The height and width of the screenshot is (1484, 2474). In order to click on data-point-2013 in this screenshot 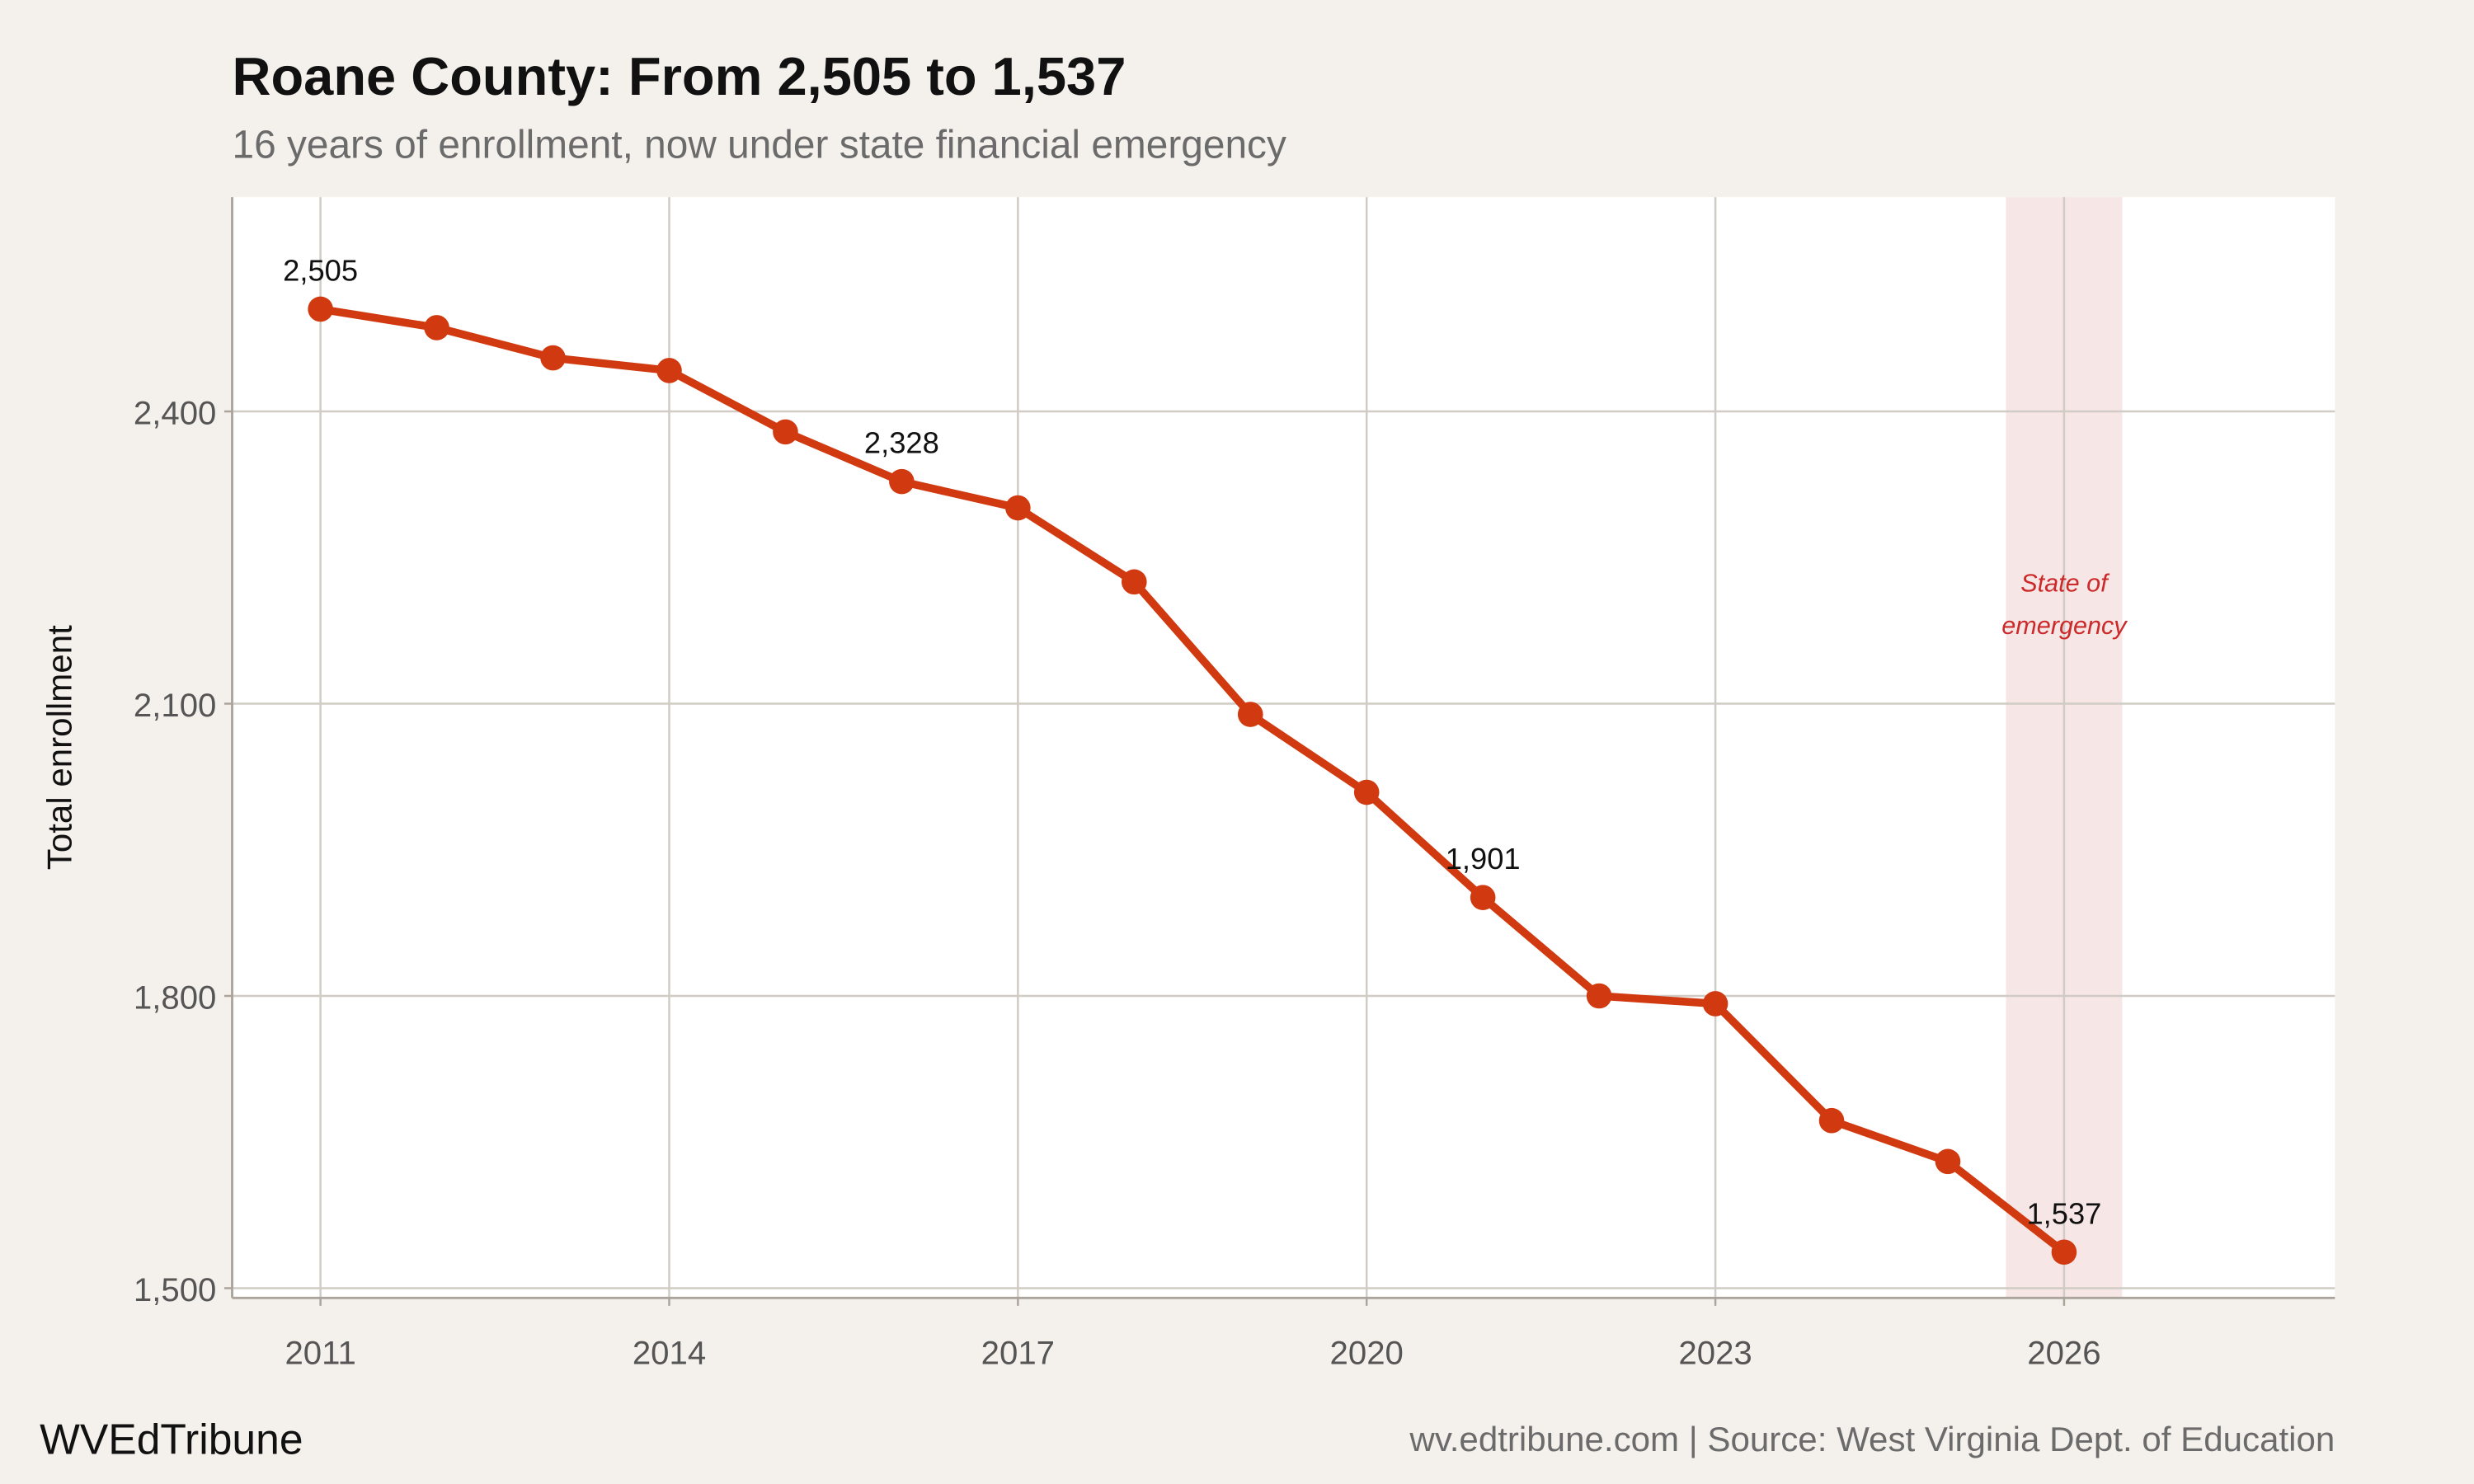, I will do `click(553, 358)`.